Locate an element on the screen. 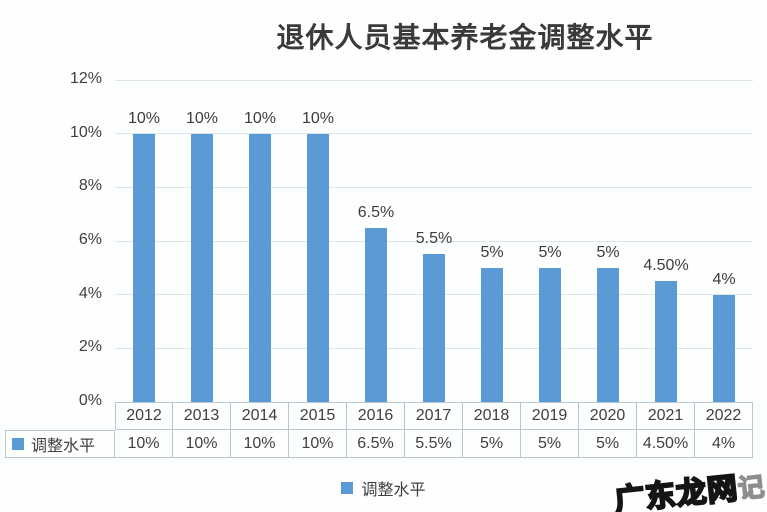 The width and height of the screenshot is (767, 512). bar-value-label: 6.5% is located at coordinates (376, 212).